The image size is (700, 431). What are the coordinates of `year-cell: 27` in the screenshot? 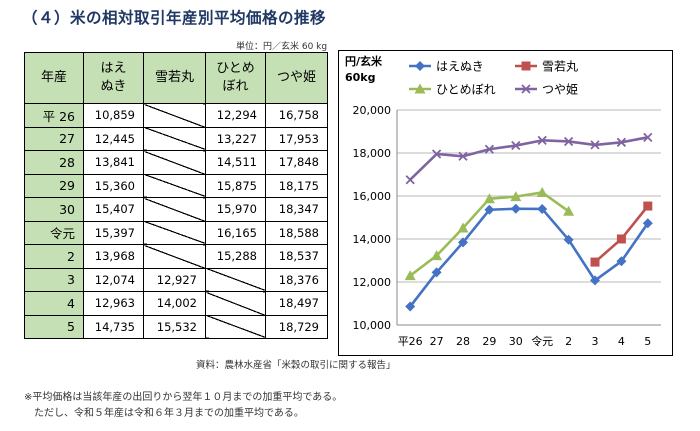 It's located at (54, 138).